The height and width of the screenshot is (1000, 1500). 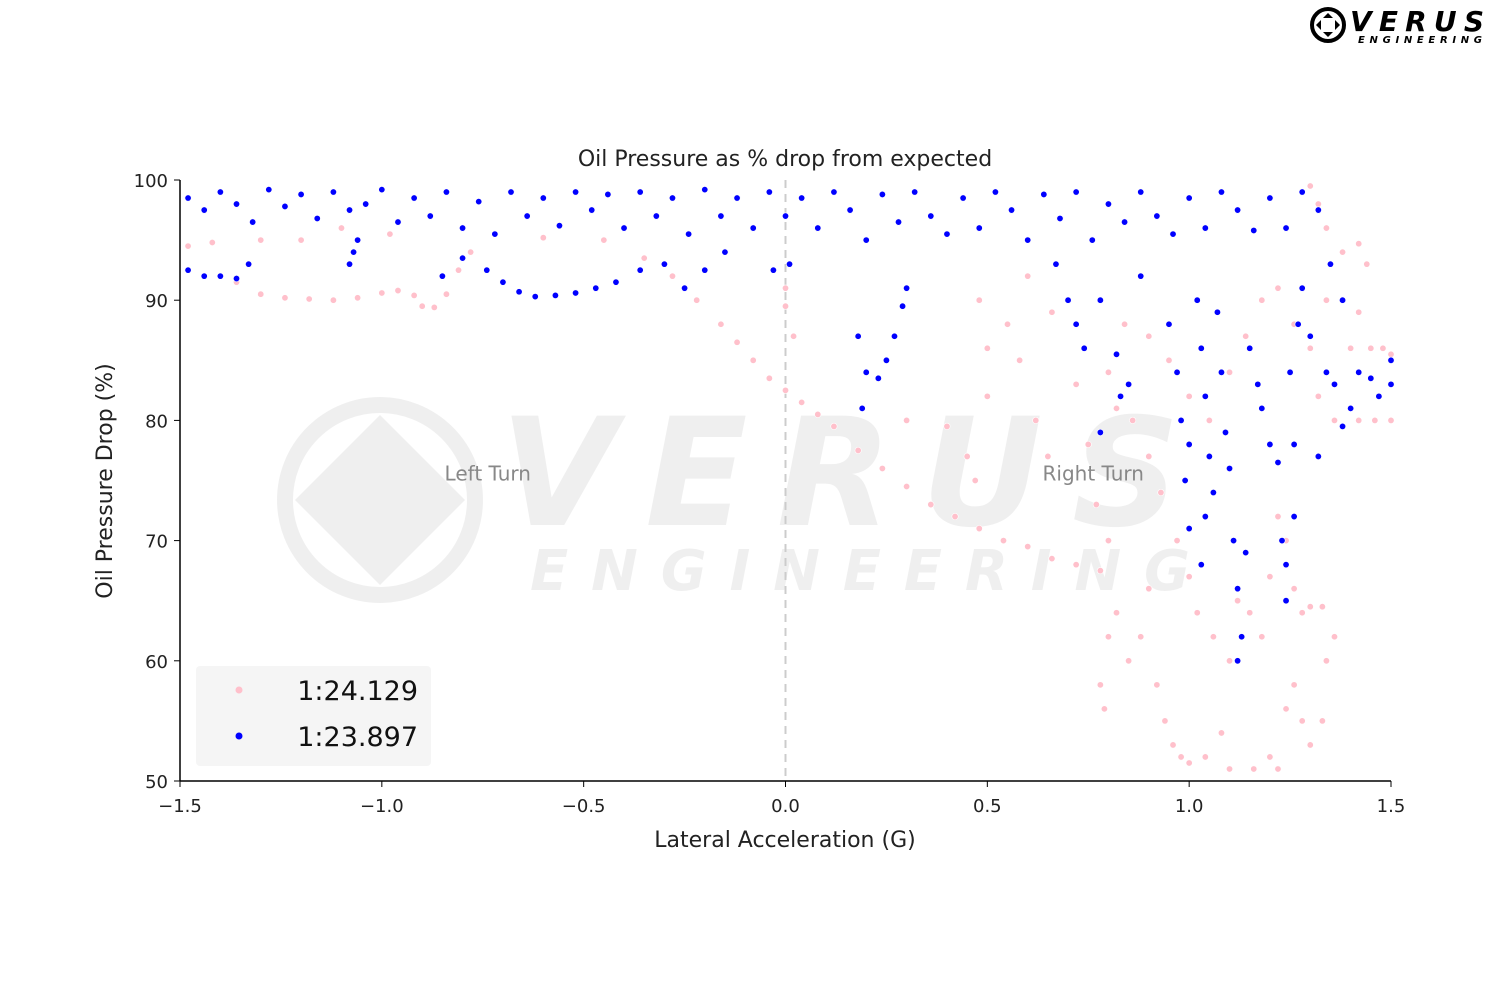 What do you see at coordinates (584, 806) in the screenshot?
I see `x-tick-label: −0.5` at bounding box center [584, 806].